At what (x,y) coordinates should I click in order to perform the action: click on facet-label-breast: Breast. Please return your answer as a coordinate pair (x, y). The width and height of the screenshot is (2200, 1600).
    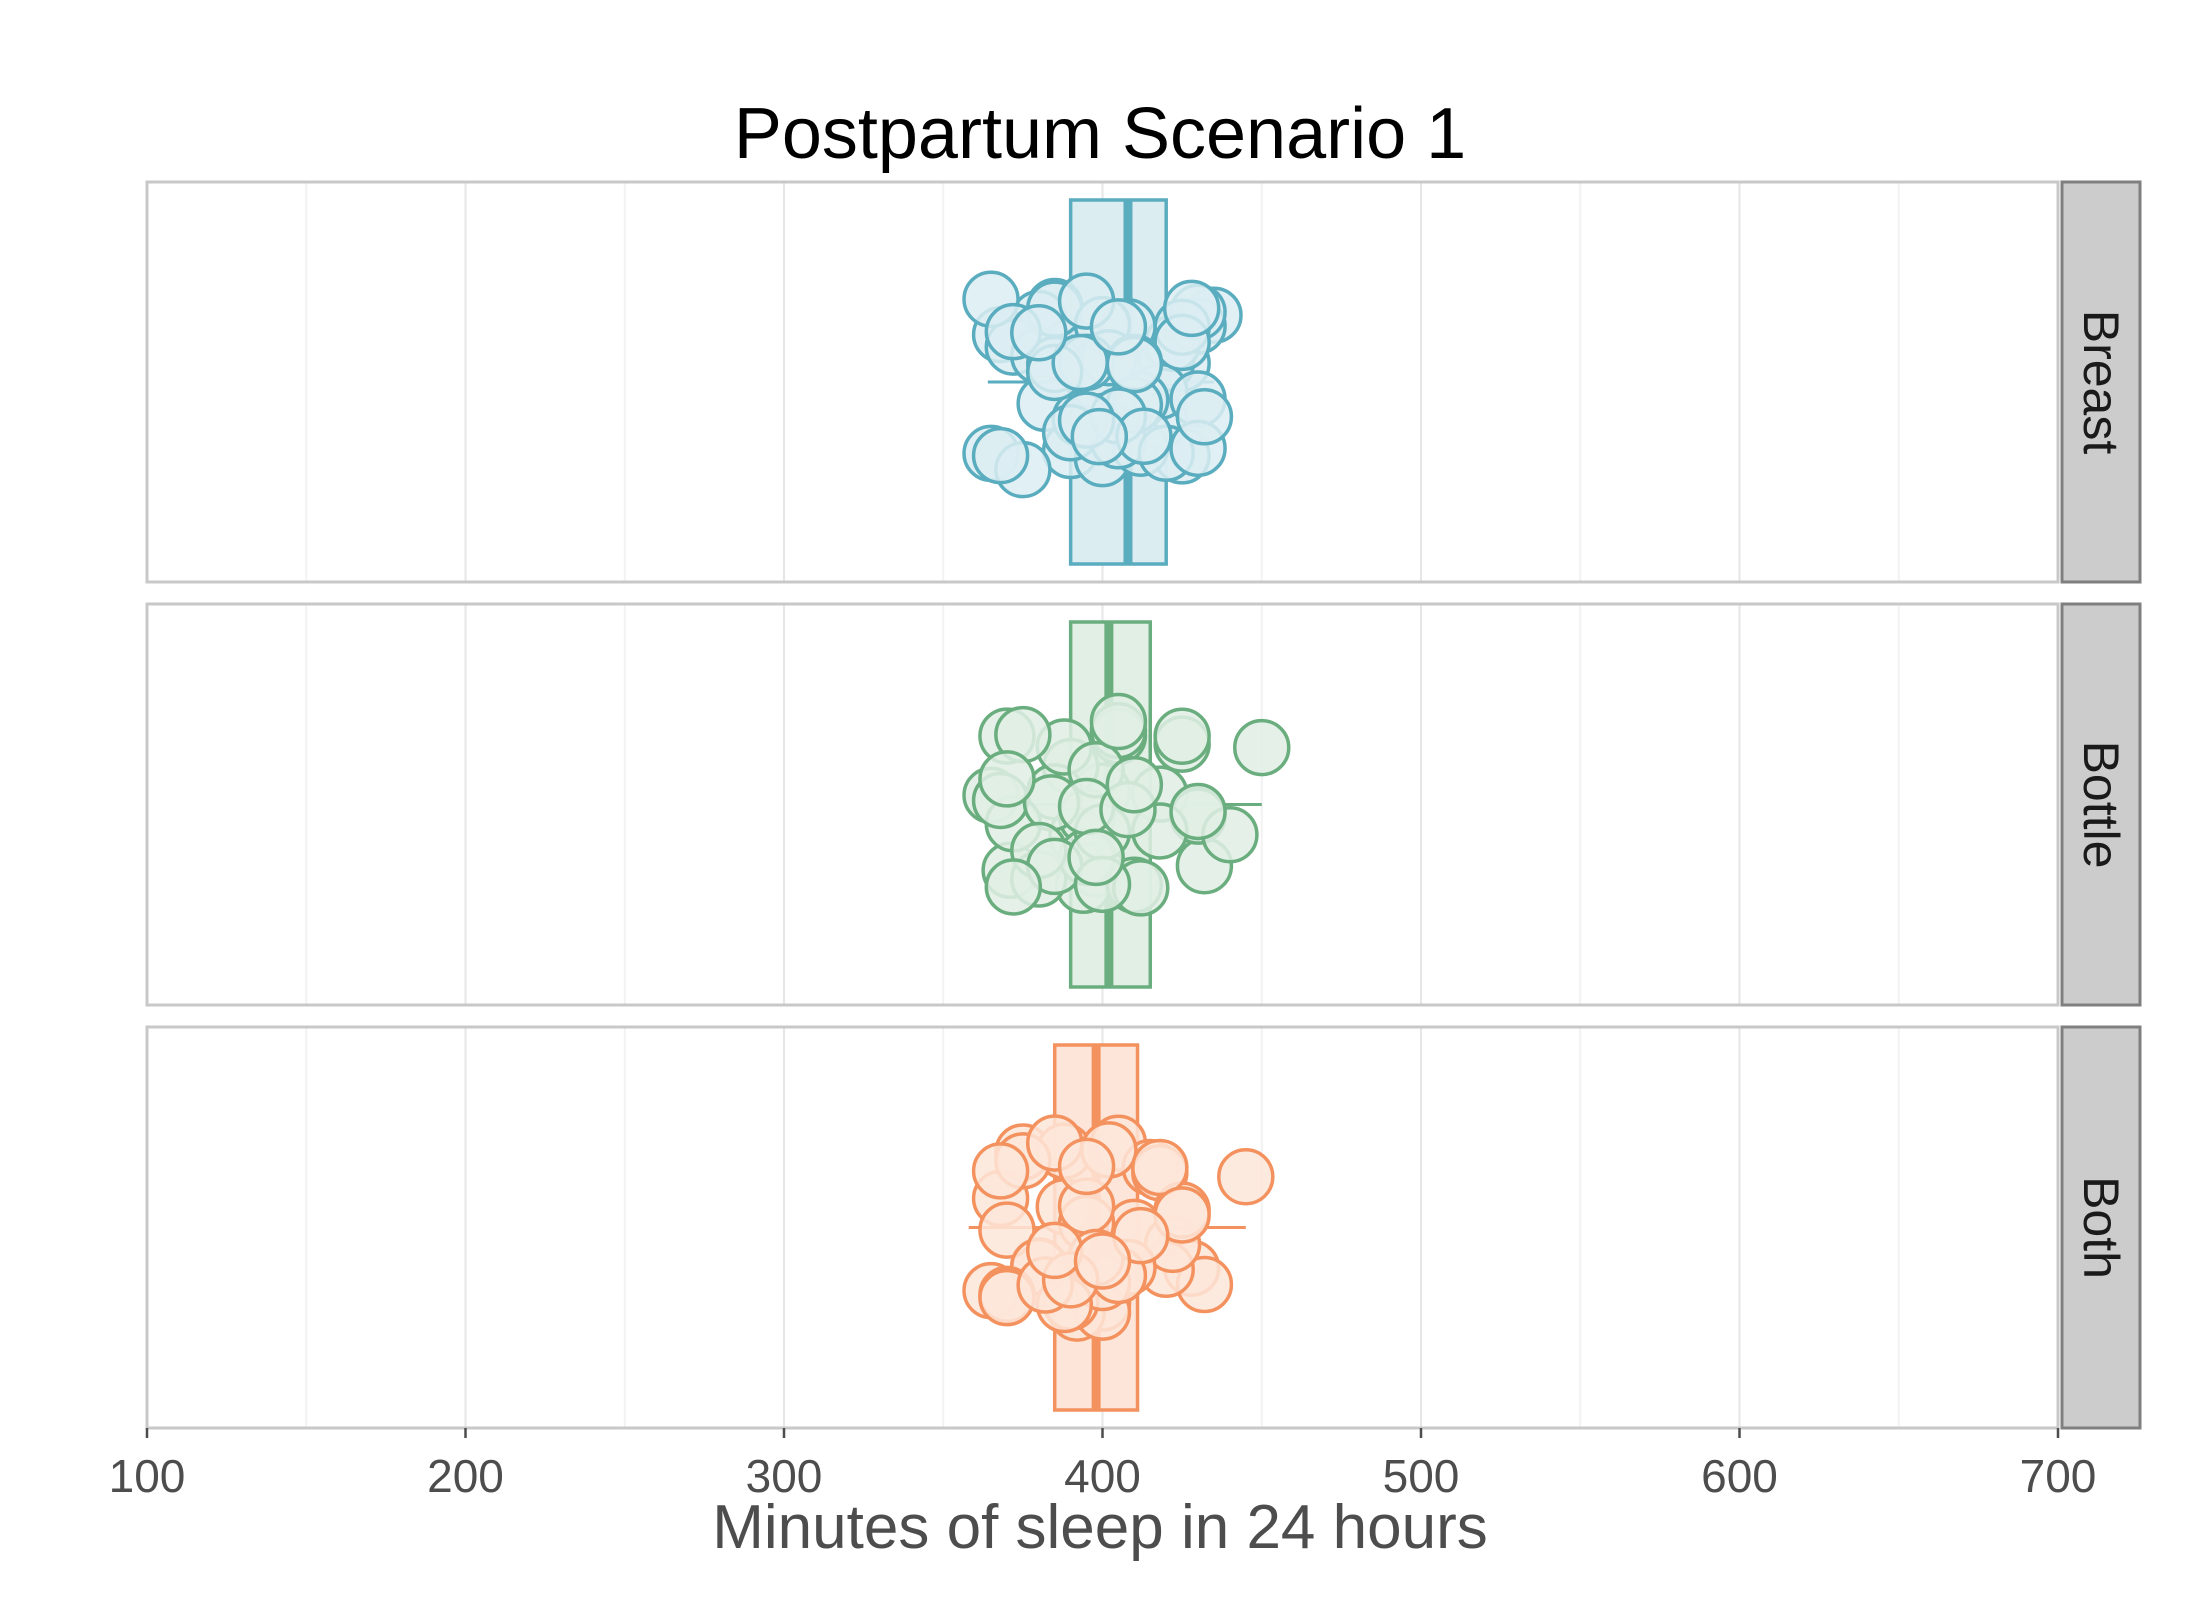
    Looking at the image, I should click on (2101, 382).